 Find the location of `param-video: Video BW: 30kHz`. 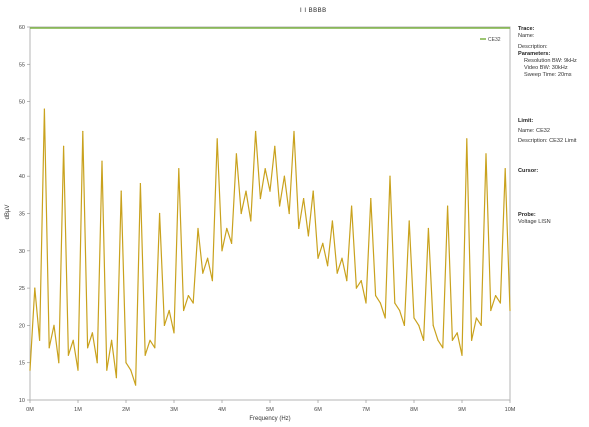

param-video: Video BW: 30kHz is located at coordinates (546, 68).